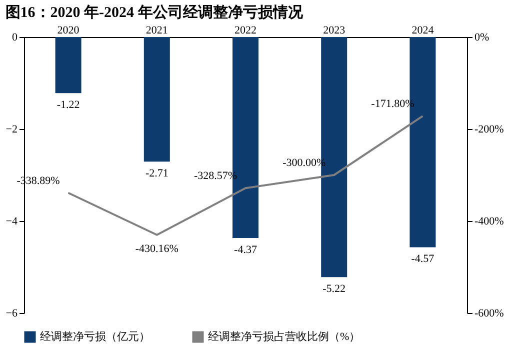 The image size is (509, 350). Describe the element at coordinates (482, 38) in the screenshot. I see `y2-tick-label: 0%` at that location.